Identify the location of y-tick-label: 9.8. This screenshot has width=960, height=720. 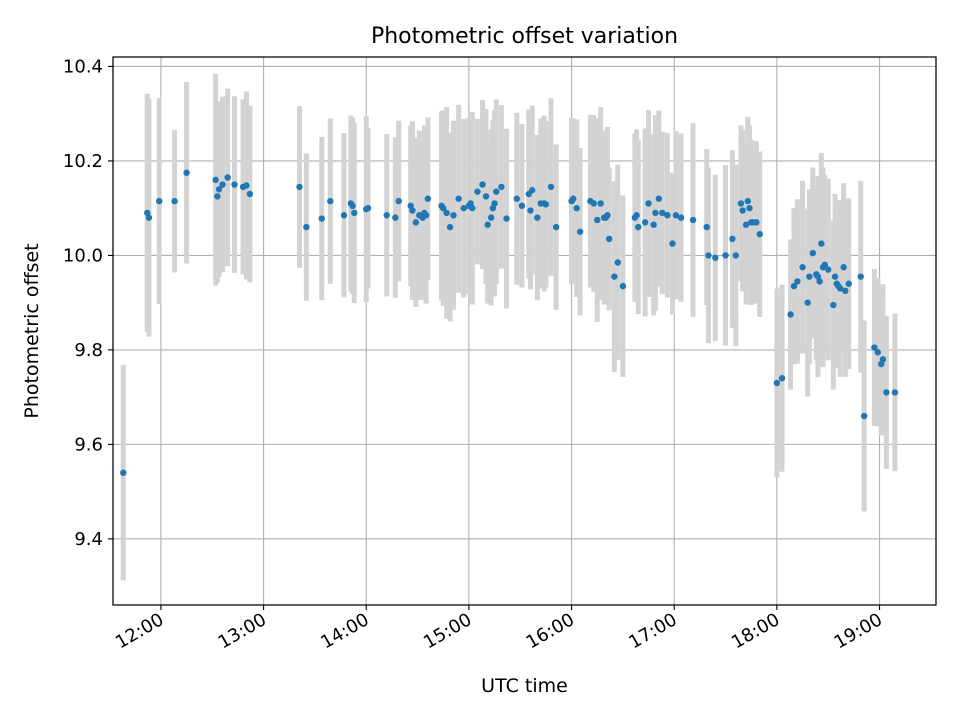
(88, 350).